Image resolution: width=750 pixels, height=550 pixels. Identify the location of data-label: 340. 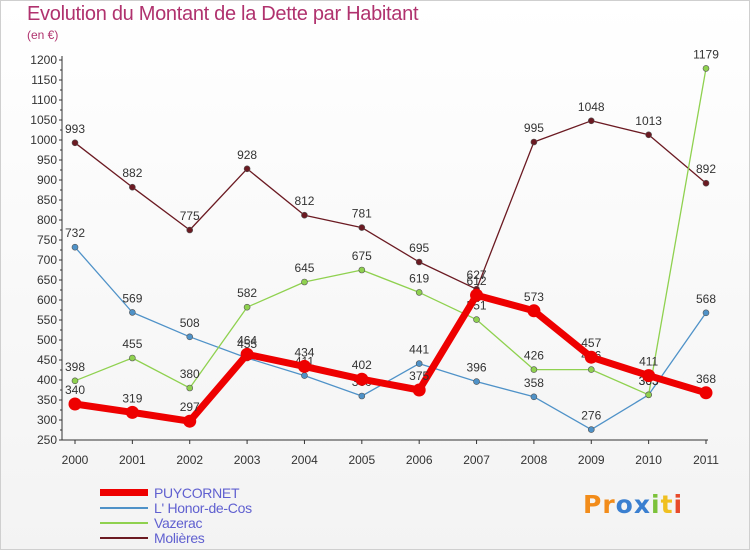
(75, 390).